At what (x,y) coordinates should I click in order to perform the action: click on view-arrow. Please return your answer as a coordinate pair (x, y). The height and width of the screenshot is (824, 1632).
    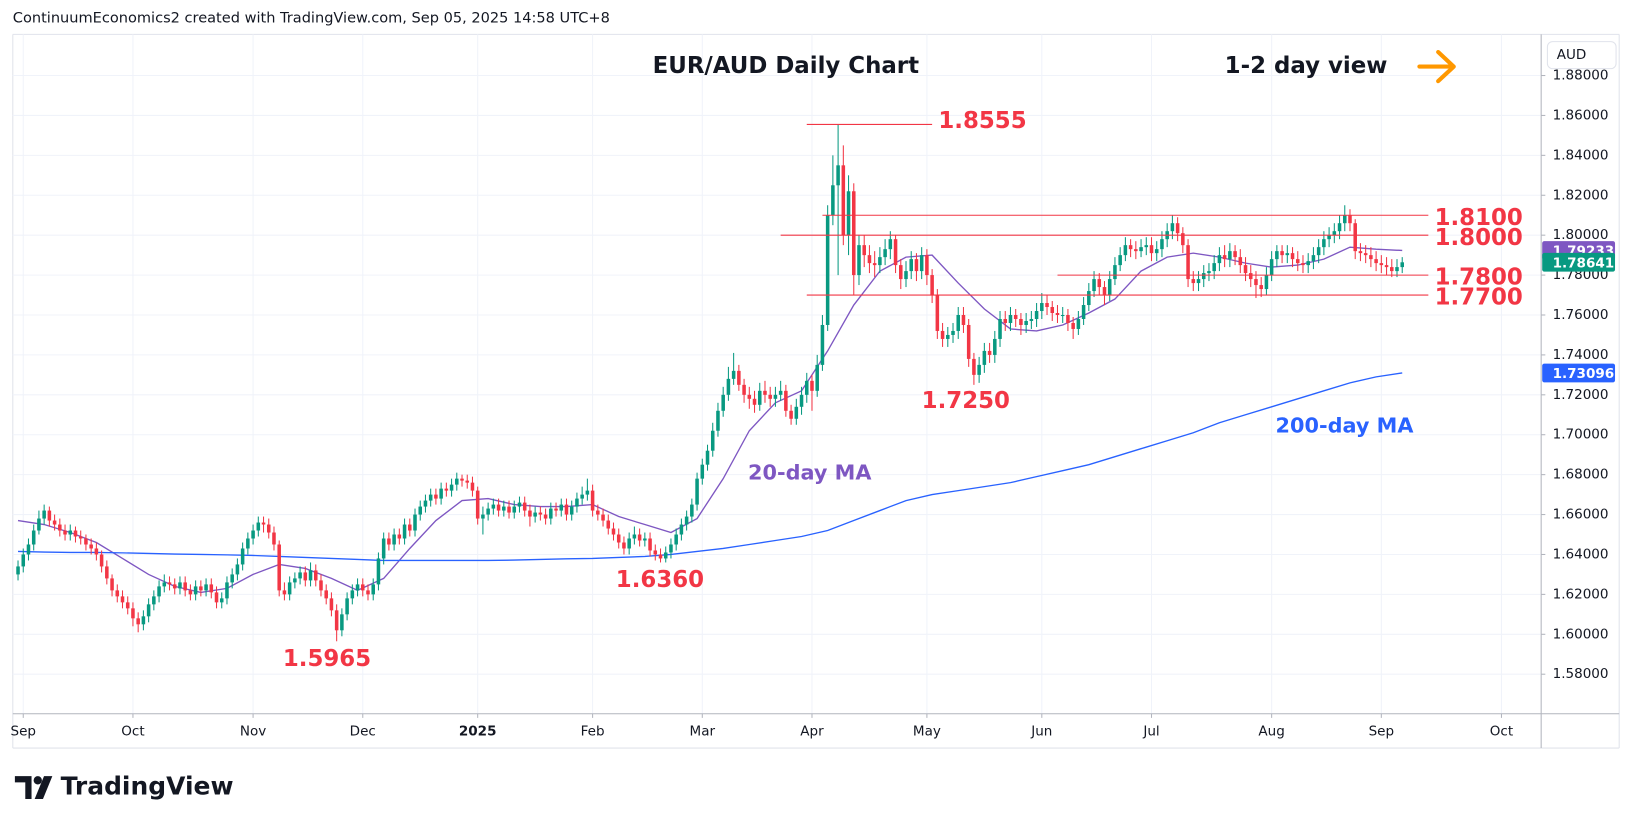
    Looking at the image, I should click on (1436, 66).